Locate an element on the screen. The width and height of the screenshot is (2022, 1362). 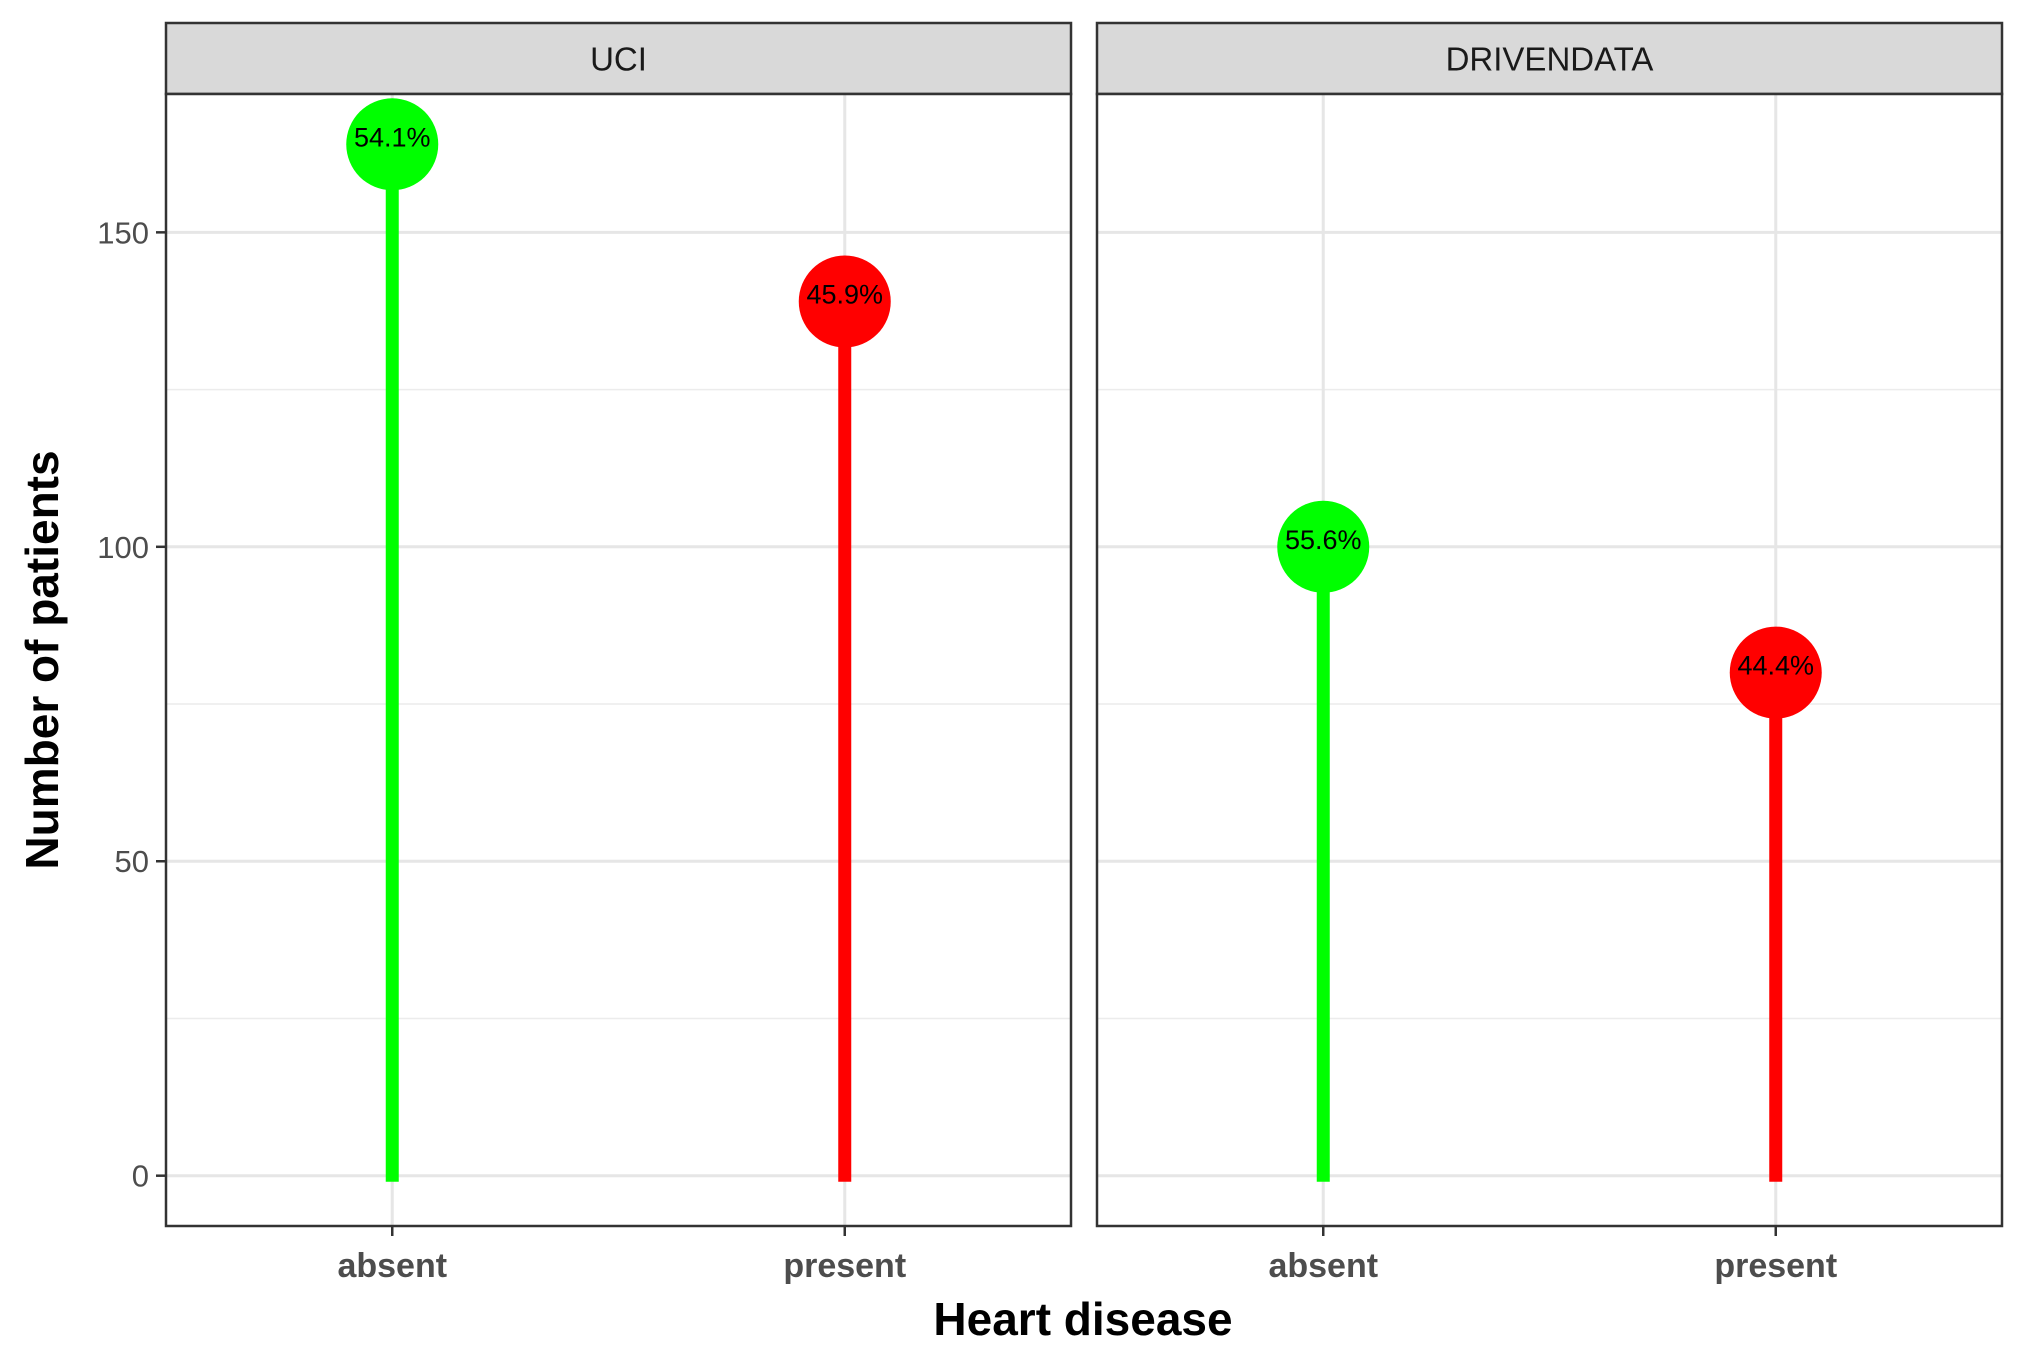
data-label-absent: 55.6% is located at coordinates (1323, 540).